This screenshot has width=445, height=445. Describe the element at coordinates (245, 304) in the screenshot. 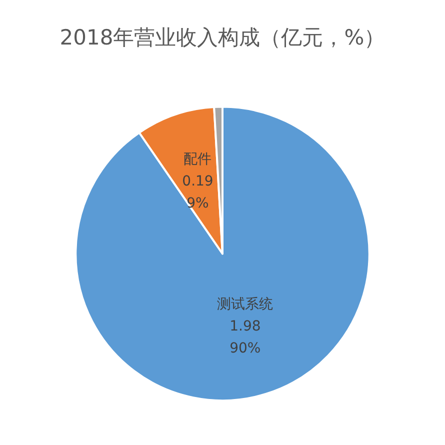

I see `slice-label: 测试系统` at that location.